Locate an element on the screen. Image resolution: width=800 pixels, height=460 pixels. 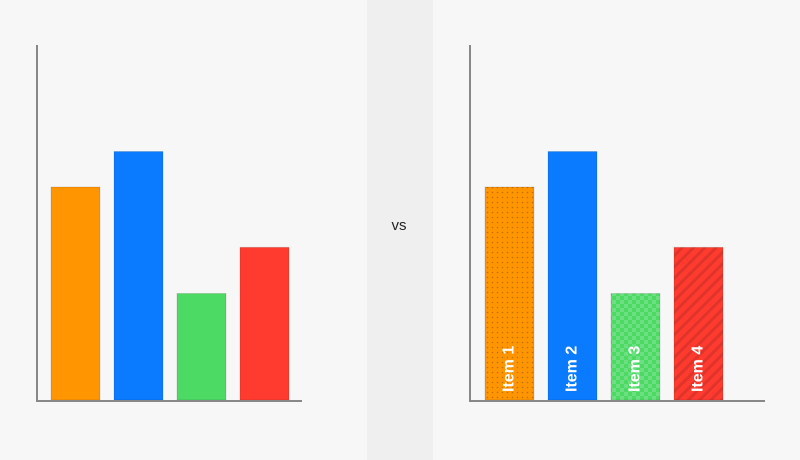
bar-label: Item 4 is located at coordinates (698, 369).